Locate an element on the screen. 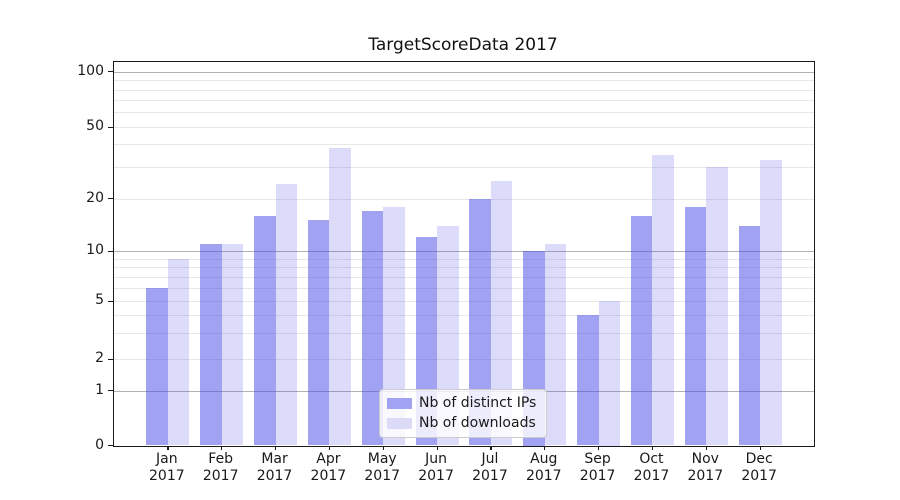 The width and height of the screenshot is (900, 500). x-tick-label: Aug 2017 is located at coordinates (544, 467).